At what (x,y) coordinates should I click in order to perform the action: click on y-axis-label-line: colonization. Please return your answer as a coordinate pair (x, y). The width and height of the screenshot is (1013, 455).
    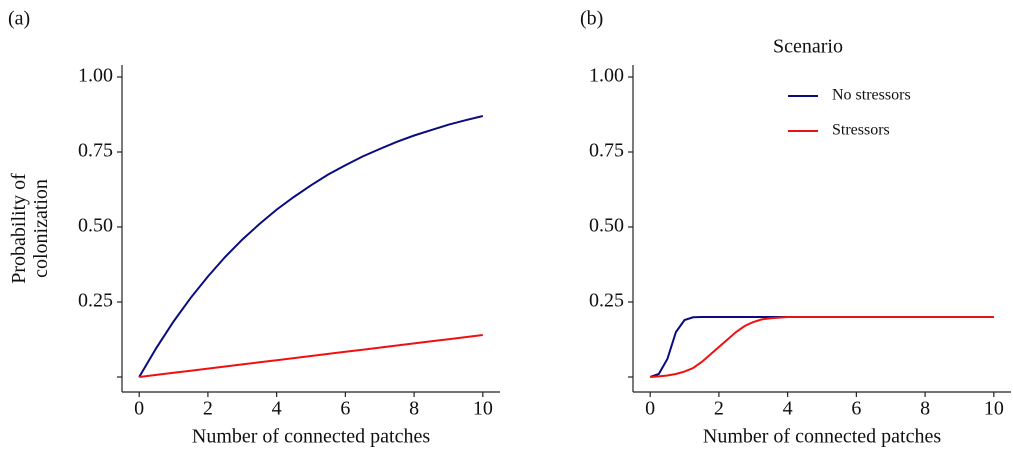
    Looking at the image, I should click on (41, 228).